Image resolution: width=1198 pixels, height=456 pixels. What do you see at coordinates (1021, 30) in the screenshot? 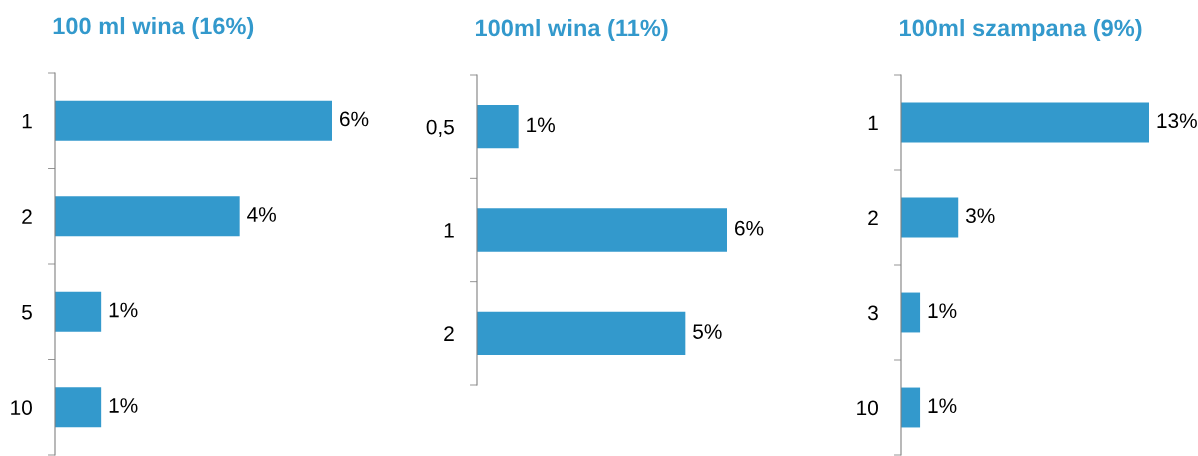
I see `chart-title: 100ml szampana (9%)` at bounding box center [1021, 30].